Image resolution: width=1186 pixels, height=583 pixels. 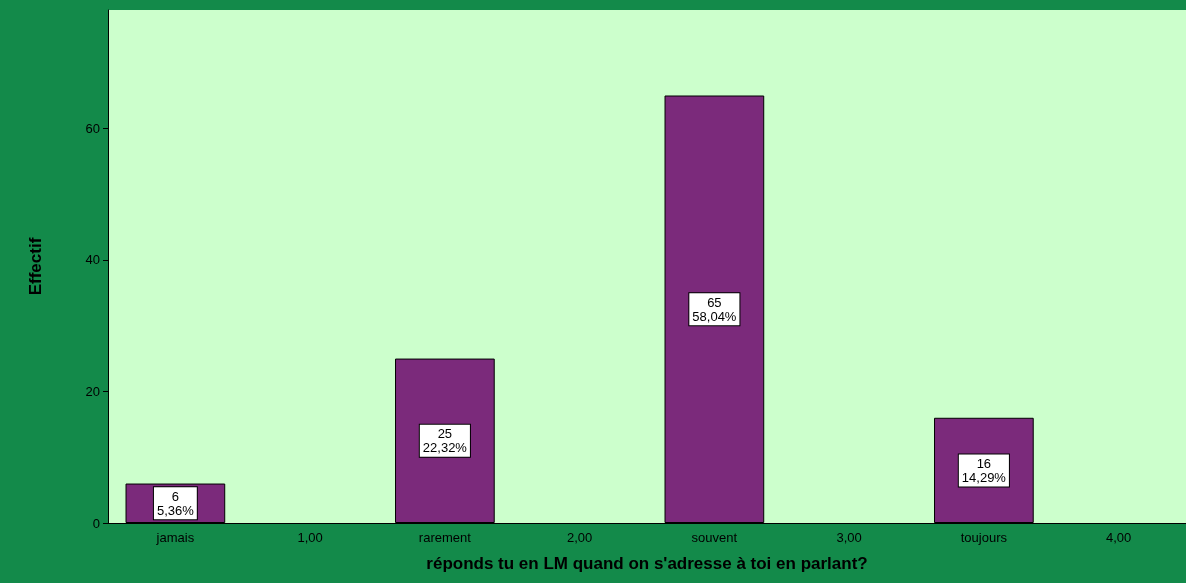 What do you see at coordinates (175, 537) in the screenshot?
I see `x-tick-label: jamais` at bounding box center [175, 537].